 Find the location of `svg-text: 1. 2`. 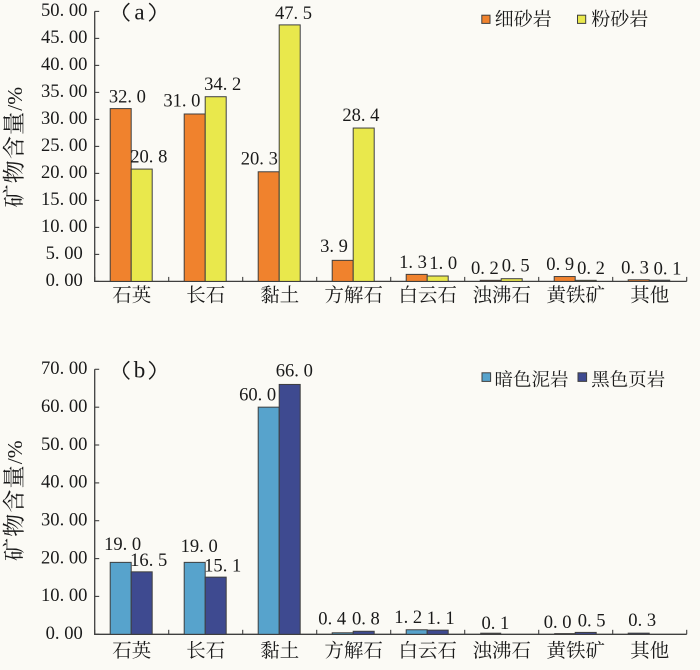

svg-text: 1. 2 is located at coordinates (408, 617).